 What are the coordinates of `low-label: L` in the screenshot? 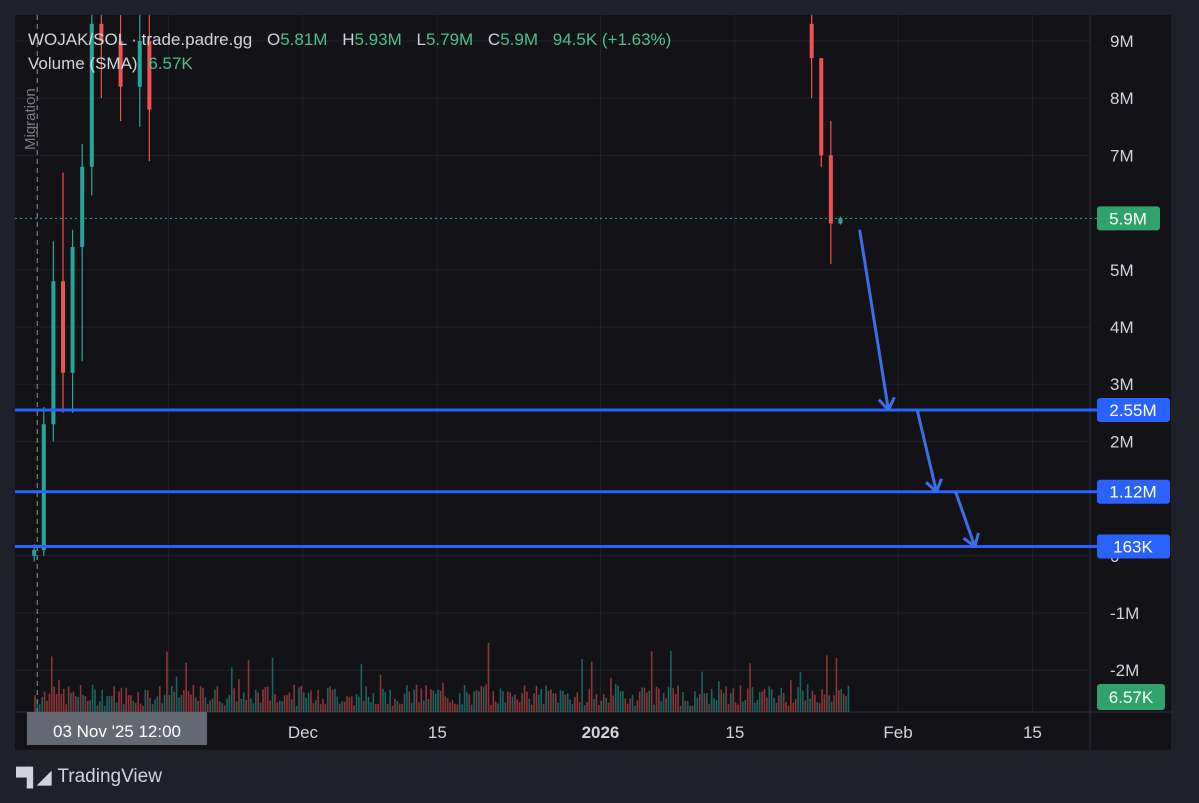 It's located at (421, 39).